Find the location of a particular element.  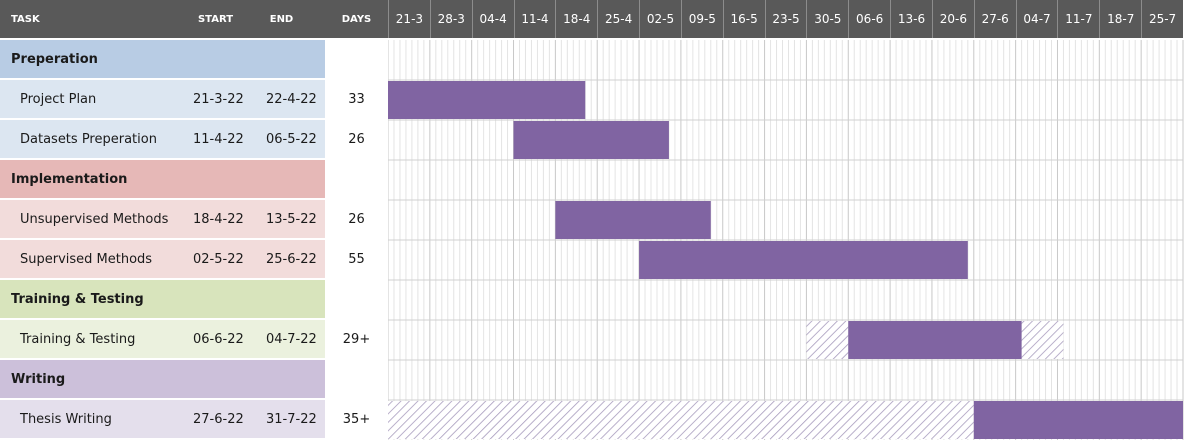

task-start: 21-3-22 is located at coordinates (218, 99).